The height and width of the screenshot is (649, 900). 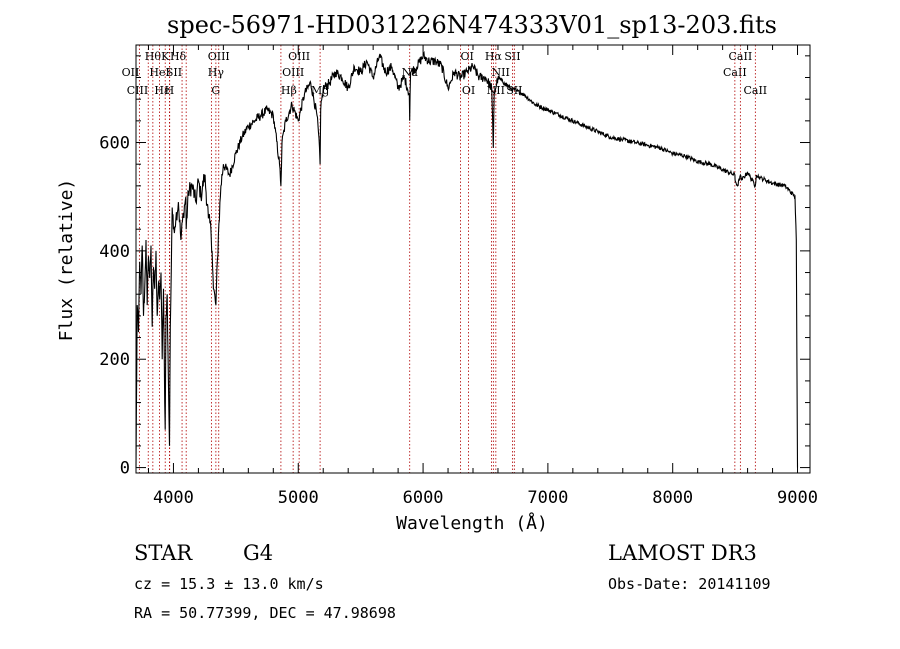 I want to click on spectral-line-label: Hε, so click(x=162, y=90).